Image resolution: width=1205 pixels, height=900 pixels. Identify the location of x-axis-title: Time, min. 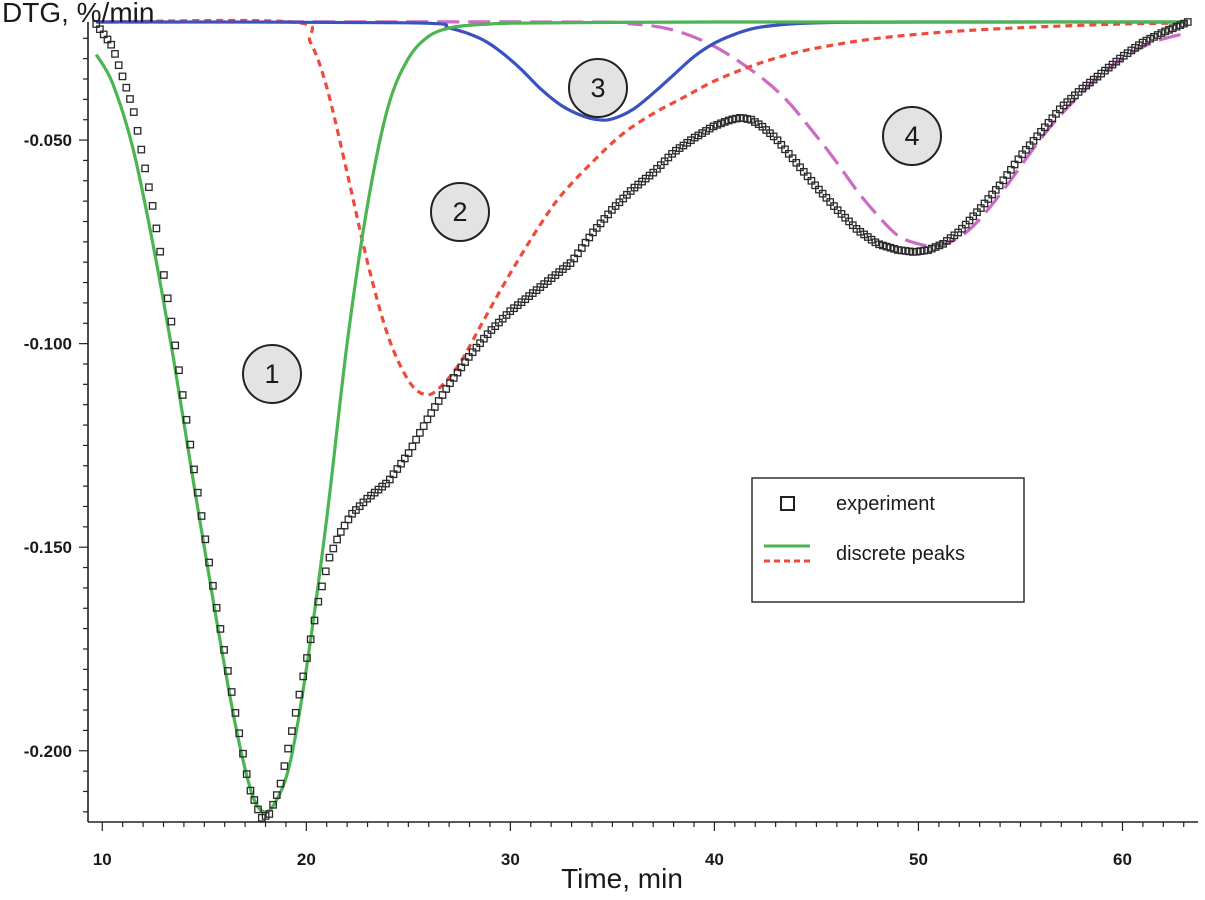
(622, 878).